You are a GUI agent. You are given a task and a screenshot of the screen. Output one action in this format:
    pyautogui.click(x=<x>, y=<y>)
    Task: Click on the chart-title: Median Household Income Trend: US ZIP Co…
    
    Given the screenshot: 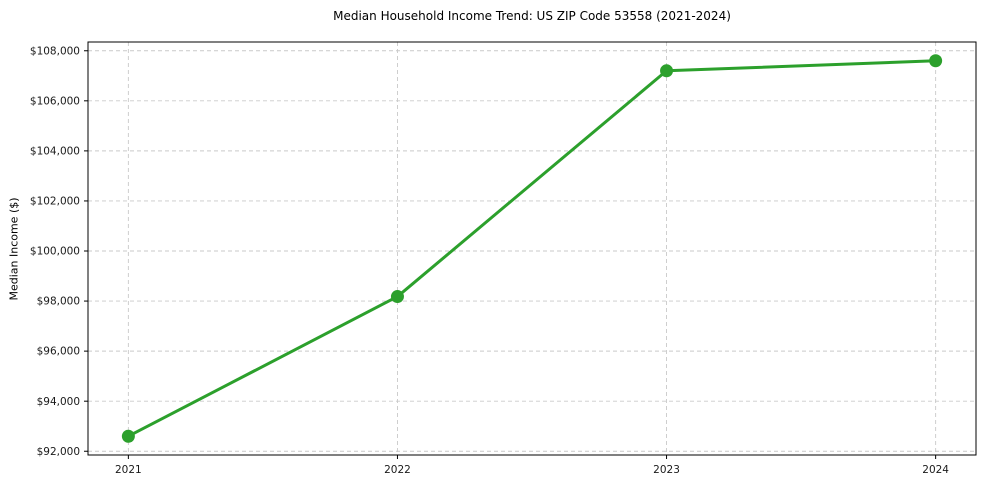 What is the action you would take?
    pyautogui.click(x=532, y=16)
    